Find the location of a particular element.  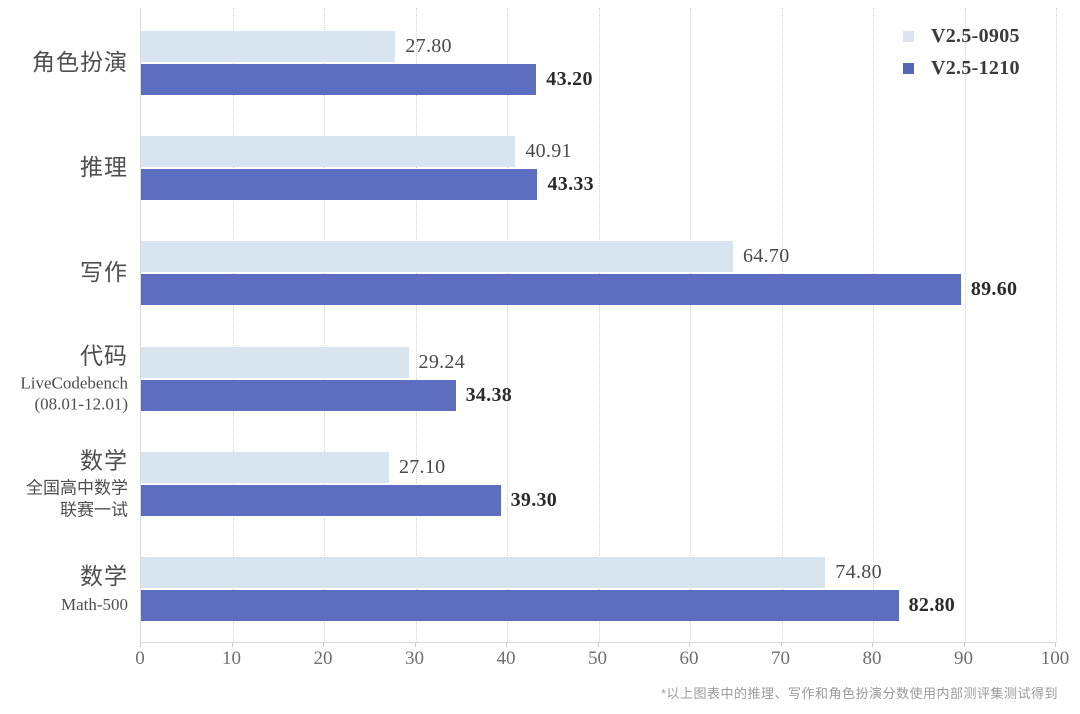

x-axis-tick-label: 40 is located at coordinates (506, 658).